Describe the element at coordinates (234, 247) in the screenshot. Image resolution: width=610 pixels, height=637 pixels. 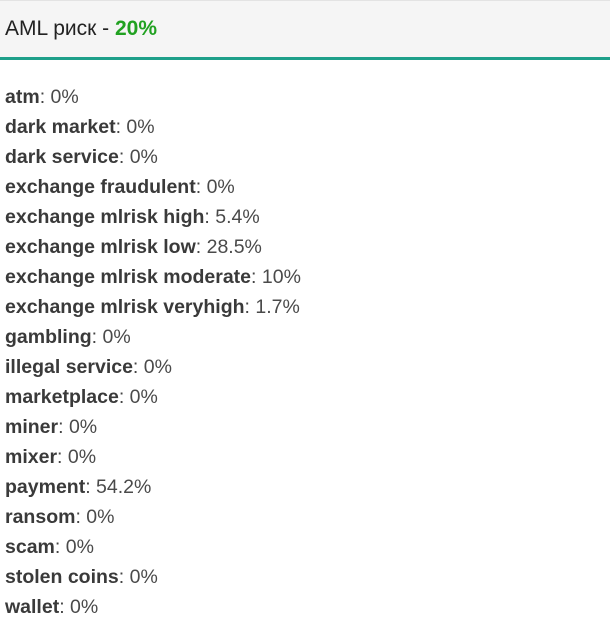
I see `risk-percent: 28.5%` at that location.